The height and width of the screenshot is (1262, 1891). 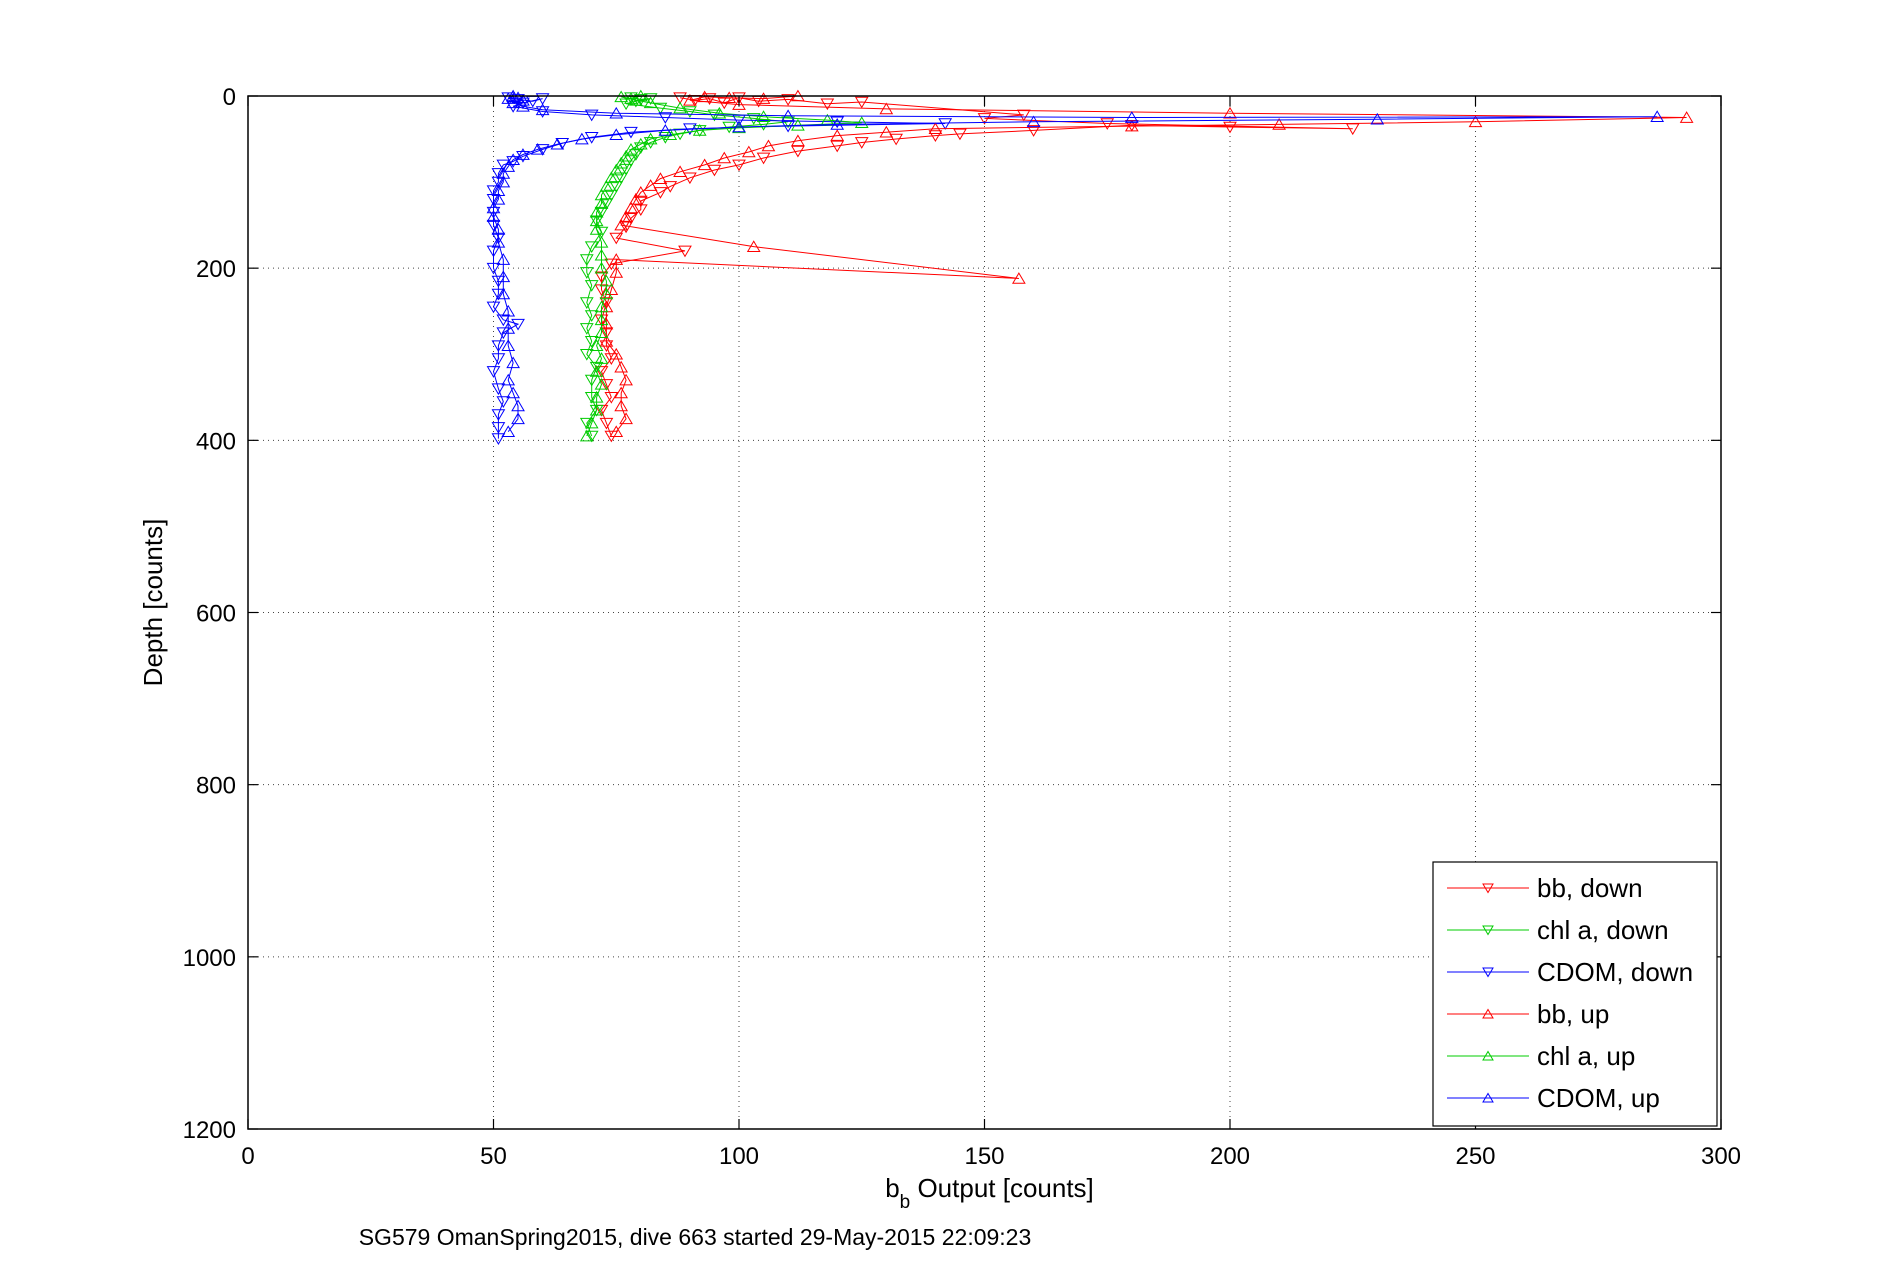 I want to click on y-tick-label: 200, so click(x=216, y=269).